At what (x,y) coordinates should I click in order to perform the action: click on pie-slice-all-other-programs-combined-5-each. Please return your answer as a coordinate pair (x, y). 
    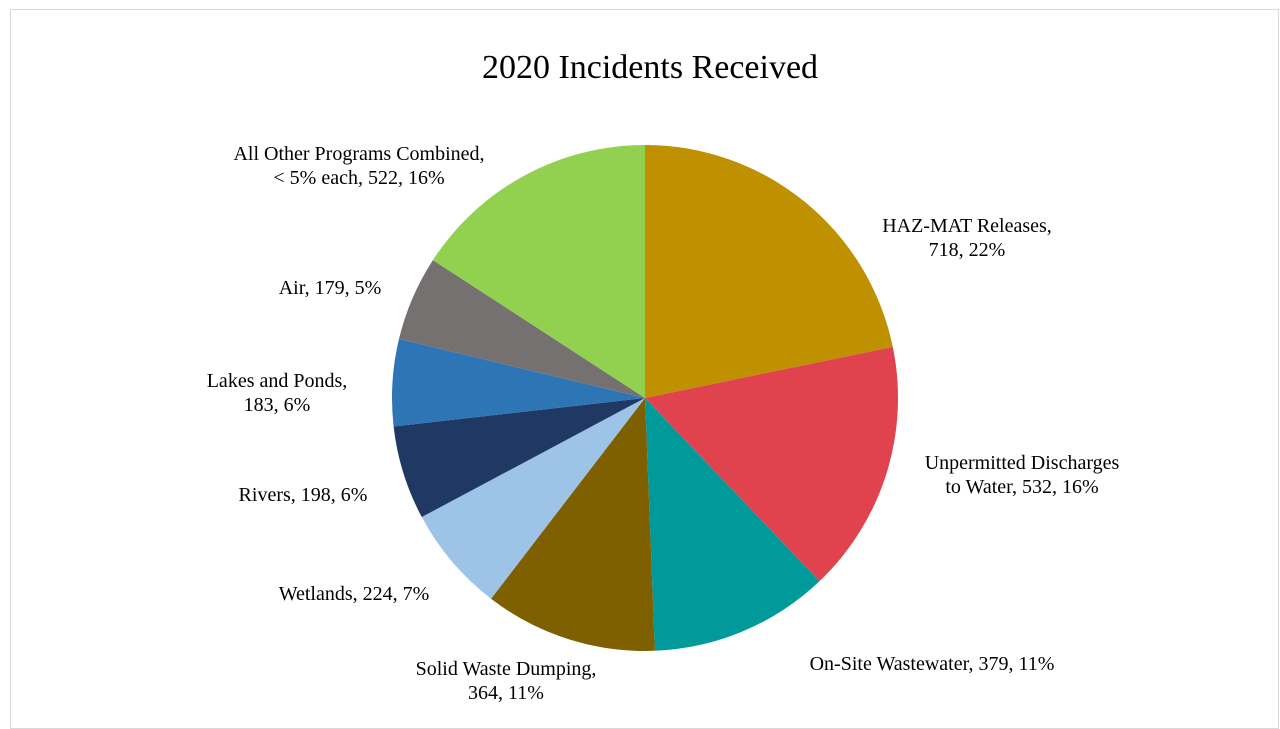
    Looking at the image, I should click on (538, 271).